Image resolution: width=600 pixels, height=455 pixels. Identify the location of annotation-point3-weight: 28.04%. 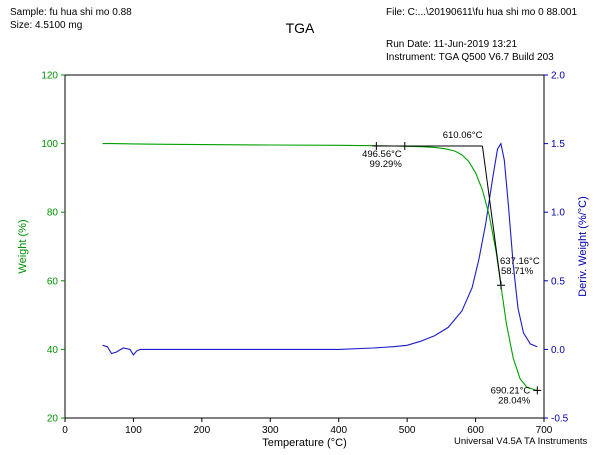
(514, 400).